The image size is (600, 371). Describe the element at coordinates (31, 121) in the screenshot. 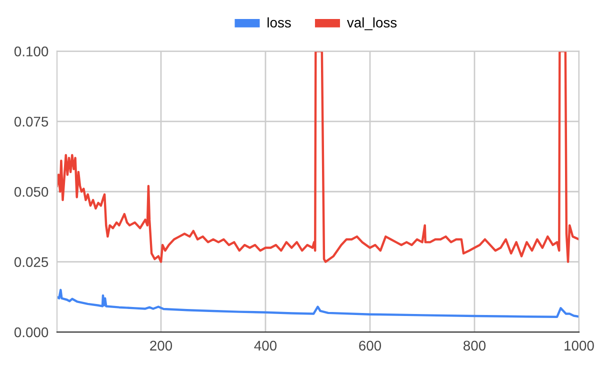

I see `y-tick-label: 0.075` at that location.